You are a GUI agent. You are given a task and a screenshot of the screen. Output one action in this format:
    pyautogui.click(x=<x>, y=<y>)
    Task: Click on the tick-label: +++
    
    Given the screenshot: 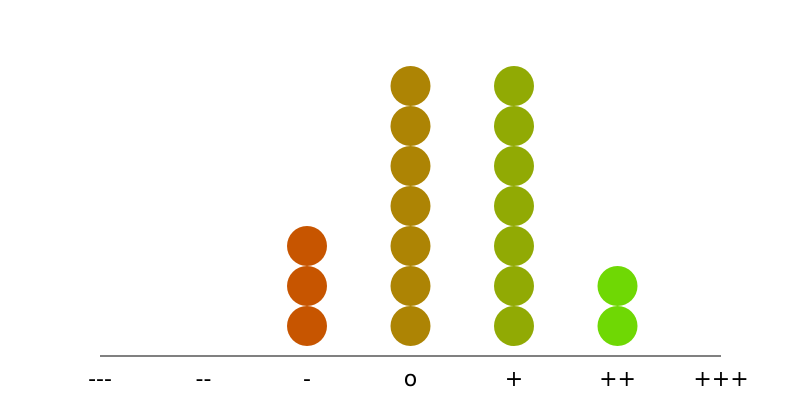 What is the action you would take?
    pyautogui.click(x=720, y=379)
    